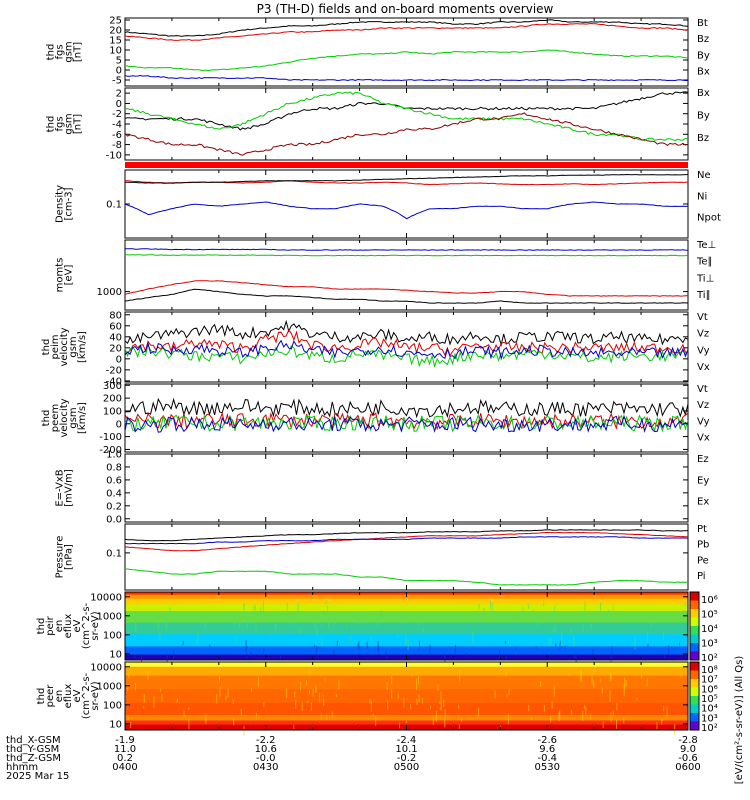  I want to click on legend-Ni: Ni, so click(702, 196).